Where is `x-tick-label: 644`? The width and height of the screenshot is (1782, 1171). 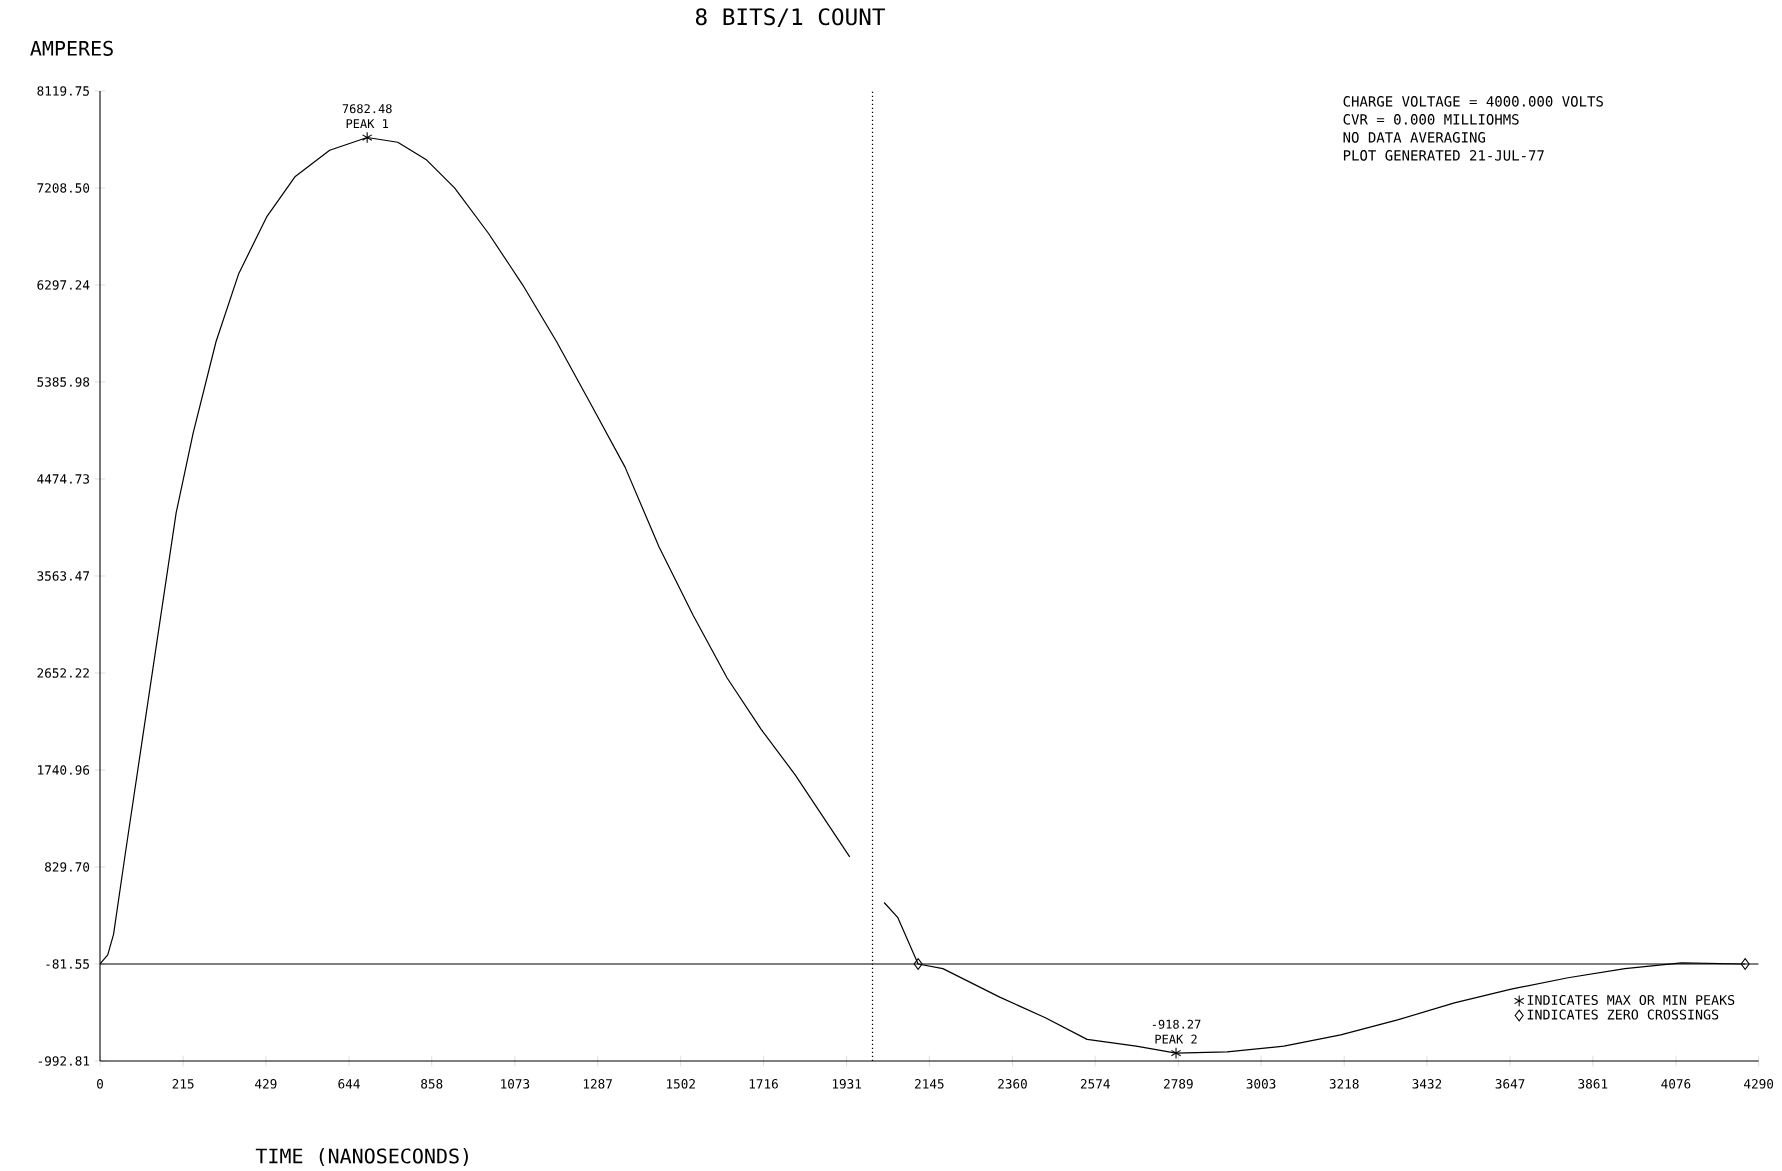 x-tick-label: 644 is located at coordinates (349, 1084).